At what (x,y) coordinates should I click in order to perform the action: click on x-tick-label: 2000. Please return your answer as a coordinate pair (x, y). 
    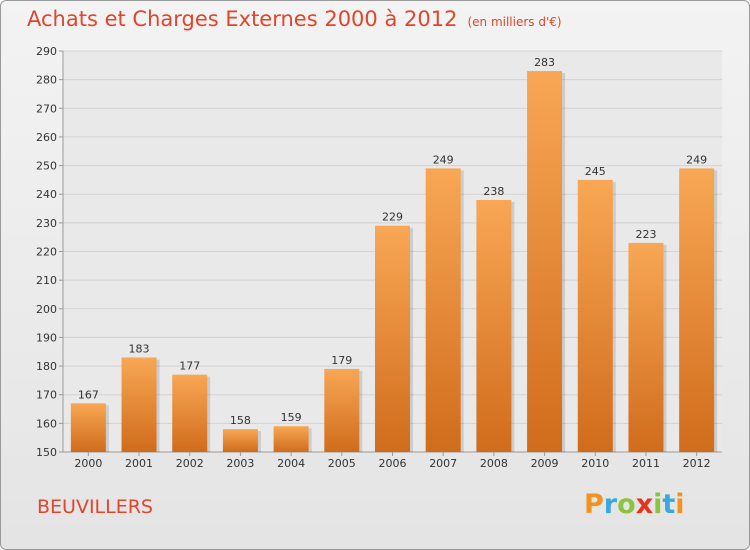
    Looking at the image, I should click on (88, 463).